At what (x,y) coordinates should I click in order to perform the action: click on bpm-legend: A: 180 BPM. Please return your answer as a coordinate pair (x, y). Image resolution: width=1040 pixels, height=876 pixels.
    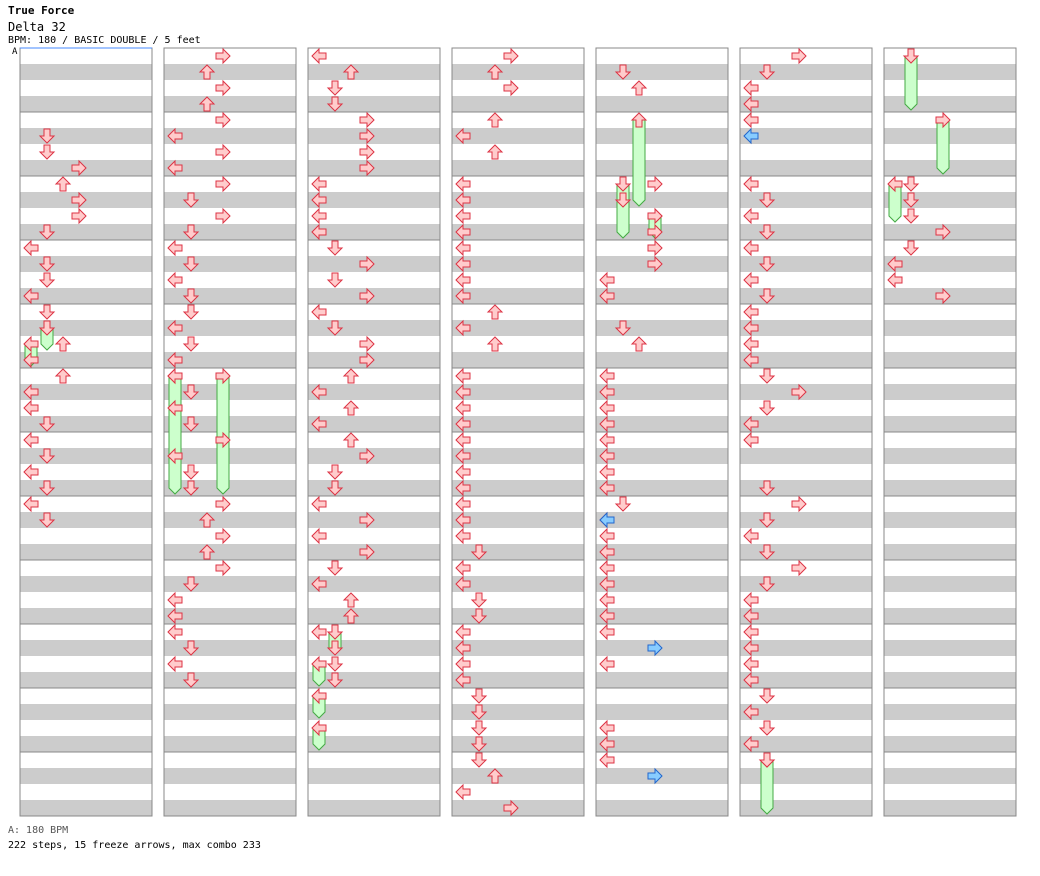
    Looking at the image, I should click on (38, 830).